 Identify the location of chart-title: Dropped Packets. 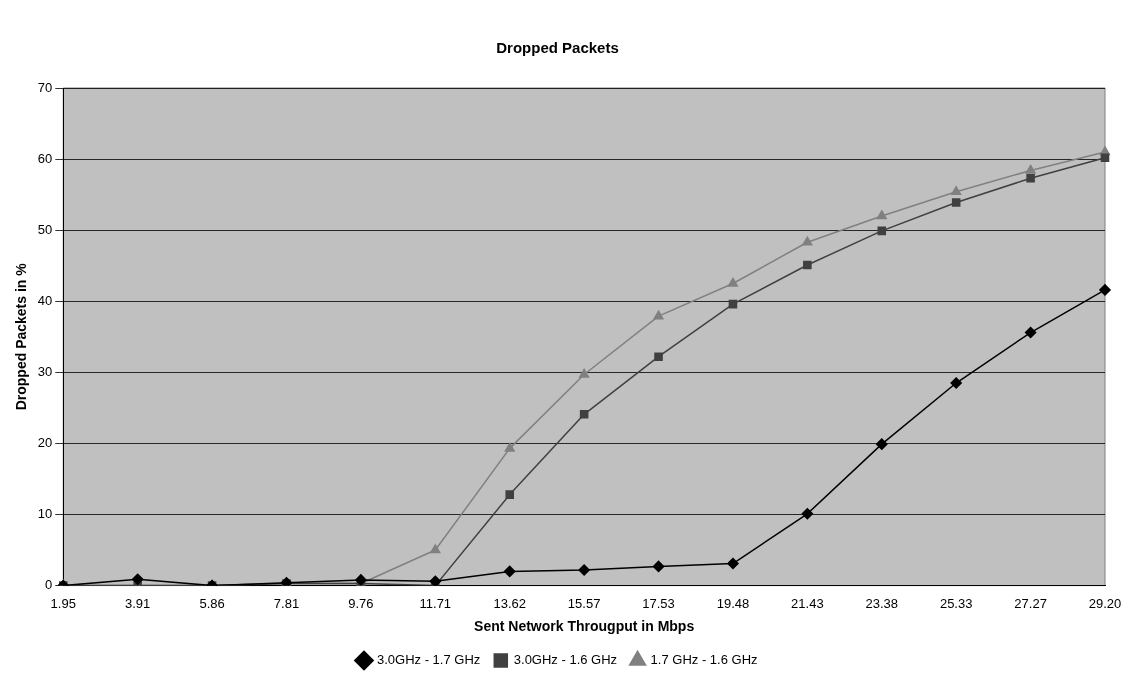
(557, 48).